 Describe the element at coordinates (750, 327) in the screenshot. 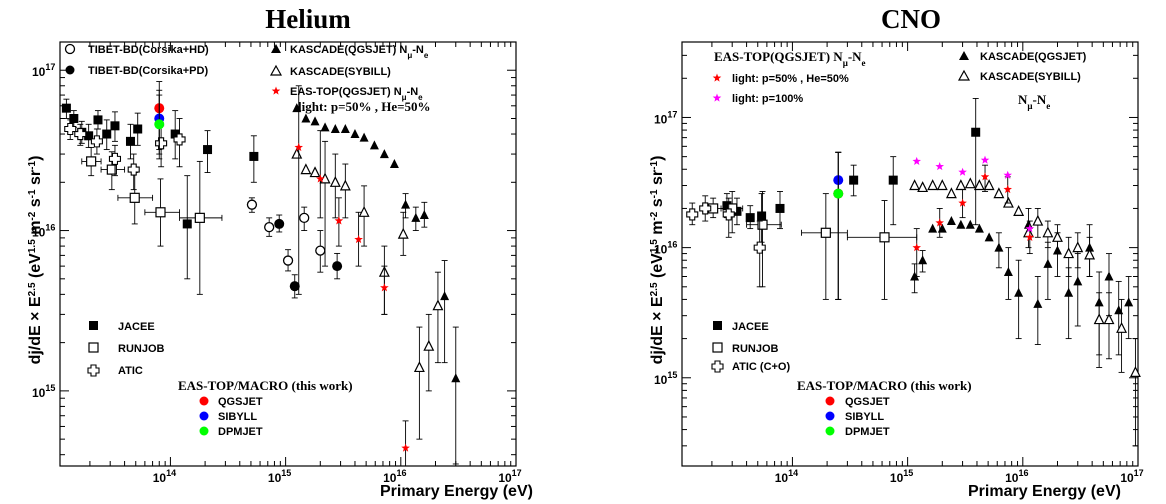

I see `legend-label-cno-jacee: JACEE` at that location.